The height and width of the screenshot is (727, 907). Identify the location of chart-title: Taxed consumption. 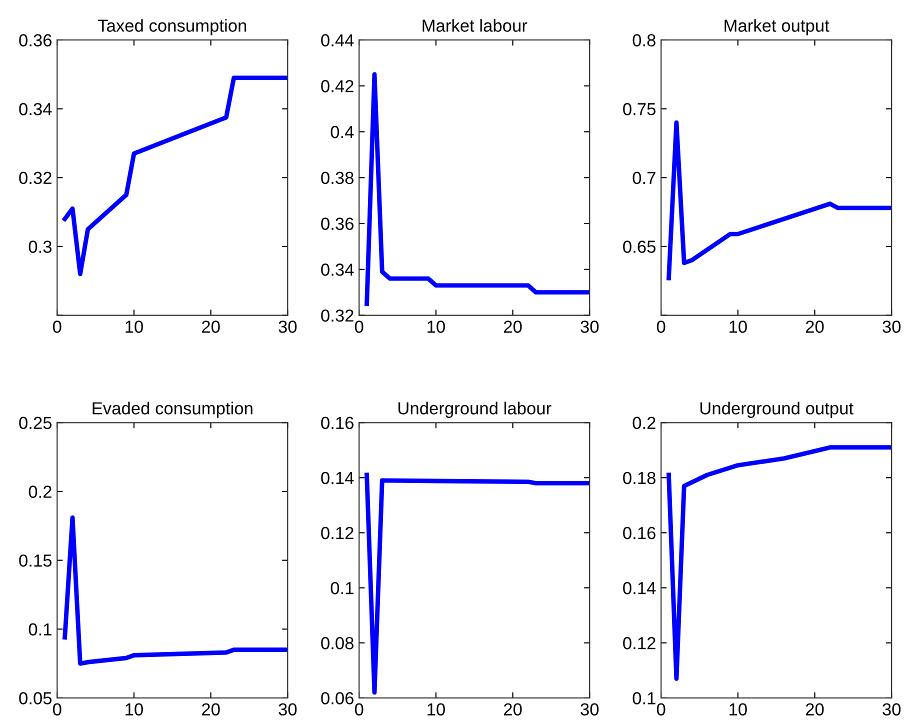
(172, 27).